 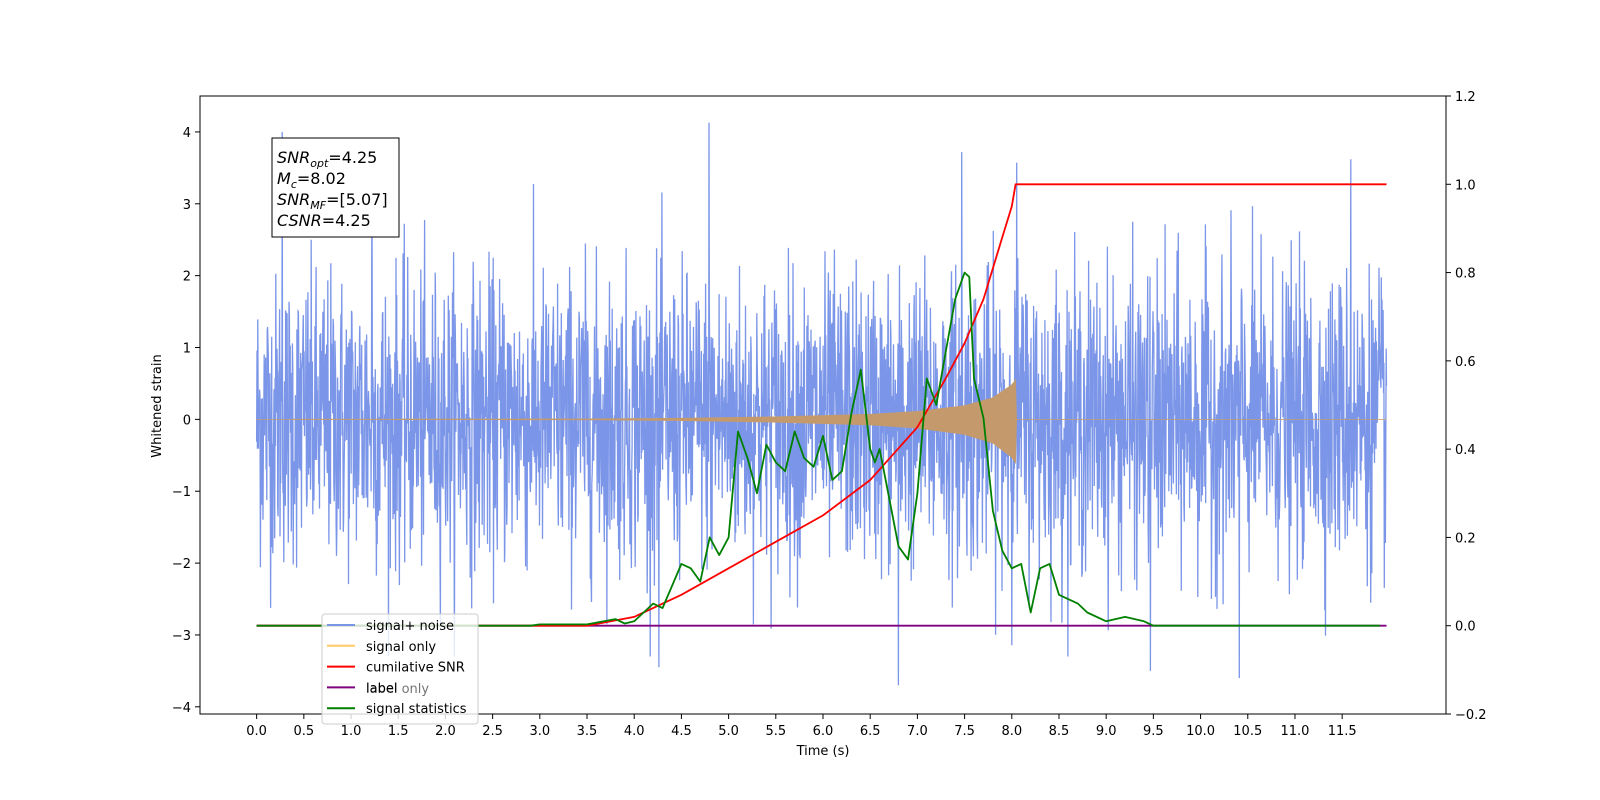 I want to click on y-left-tick-label: −1, so click(x=181, y=492).